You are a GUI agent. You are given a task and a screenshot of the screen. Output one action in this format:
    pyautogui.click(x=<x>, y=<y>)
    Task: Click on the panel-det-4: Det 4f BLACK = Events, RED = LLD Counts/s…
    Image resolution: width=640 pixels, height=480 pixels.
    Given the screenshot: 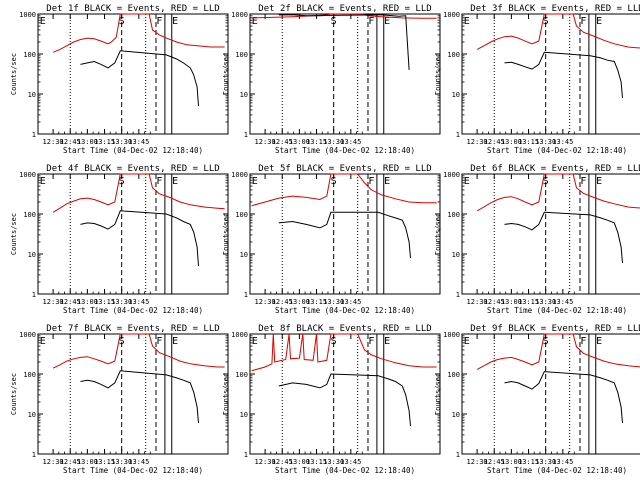 What is the action you would take?
    pyautogui.click(x=119, y=239)
    